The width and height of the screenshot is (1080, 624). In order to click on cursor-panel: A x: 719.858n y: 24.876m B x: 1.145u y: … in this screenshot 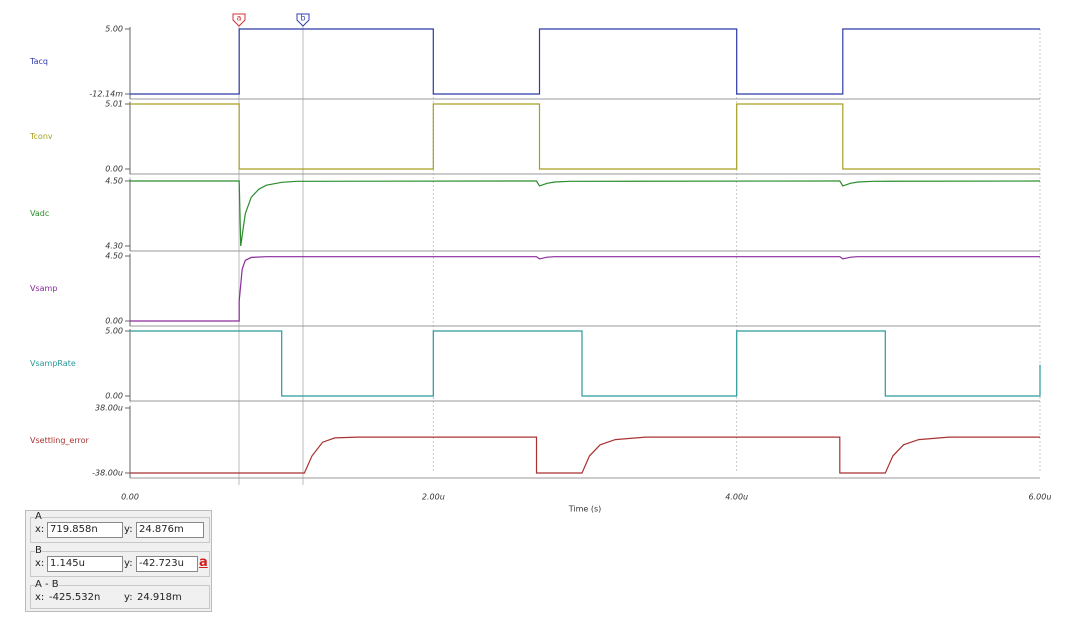, I will do `click(118, 561)`.